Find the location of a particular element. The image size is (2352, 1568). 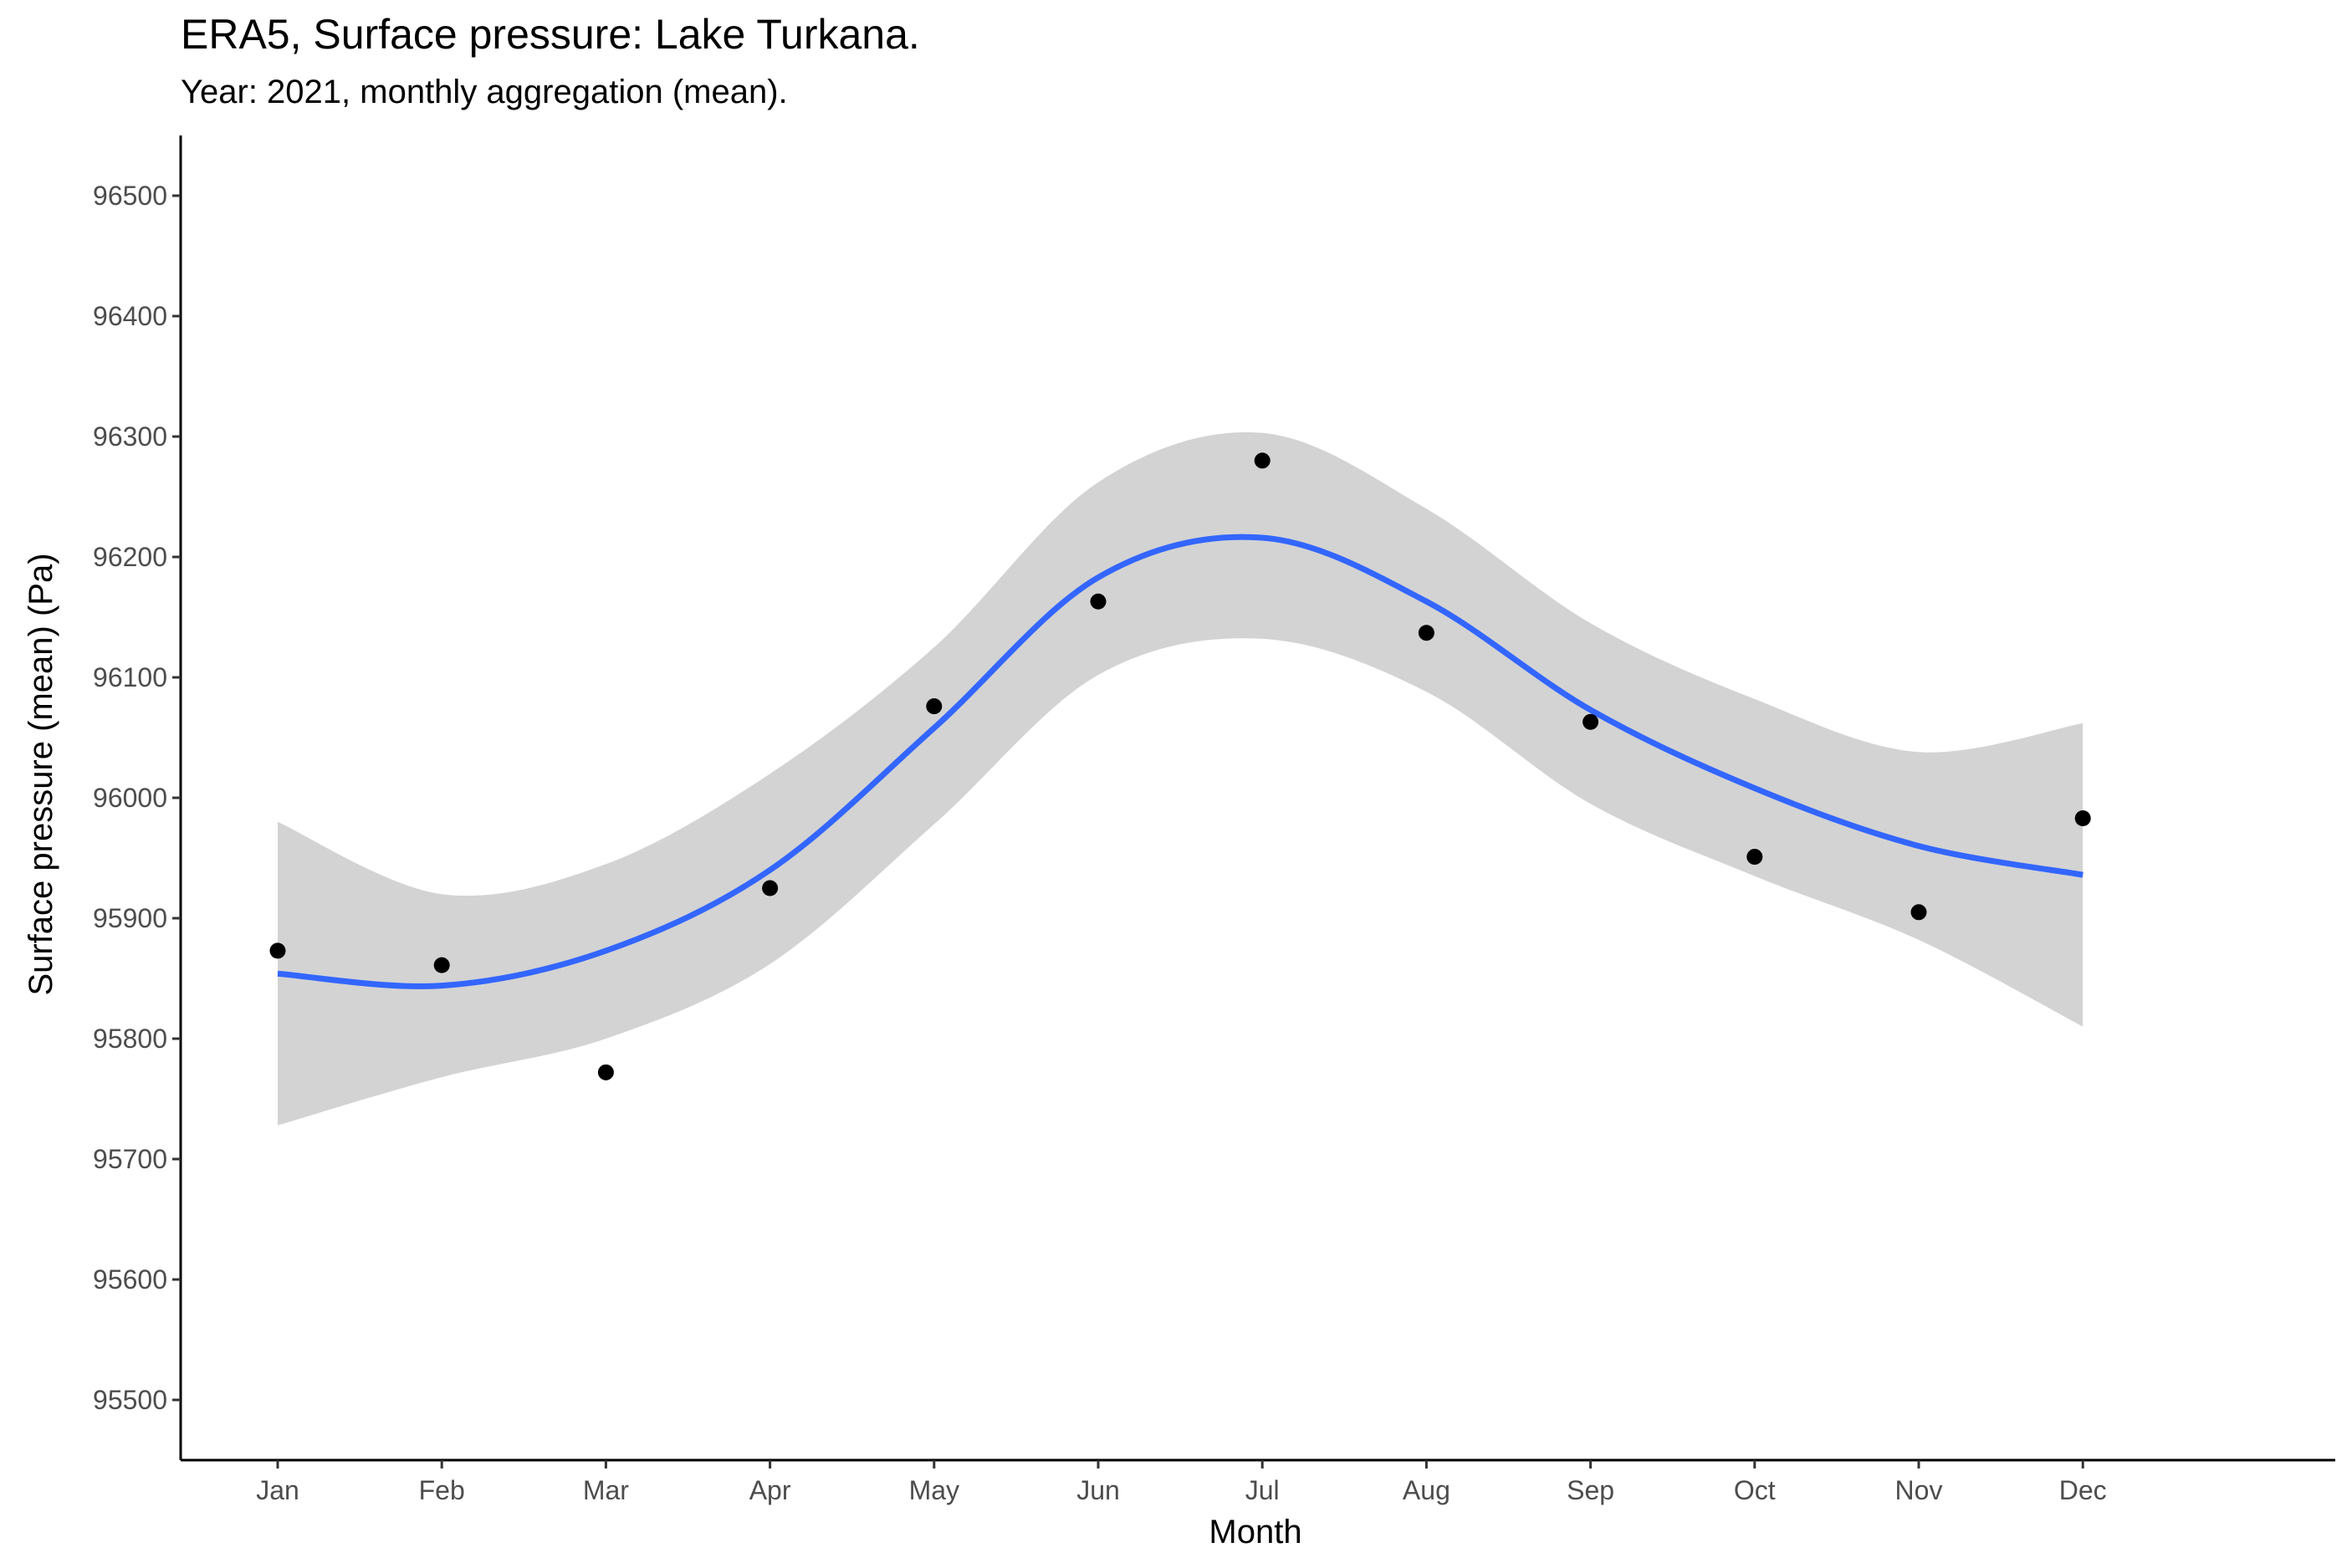

y-tick-label: 96100 is located at coordinates (130, 677).